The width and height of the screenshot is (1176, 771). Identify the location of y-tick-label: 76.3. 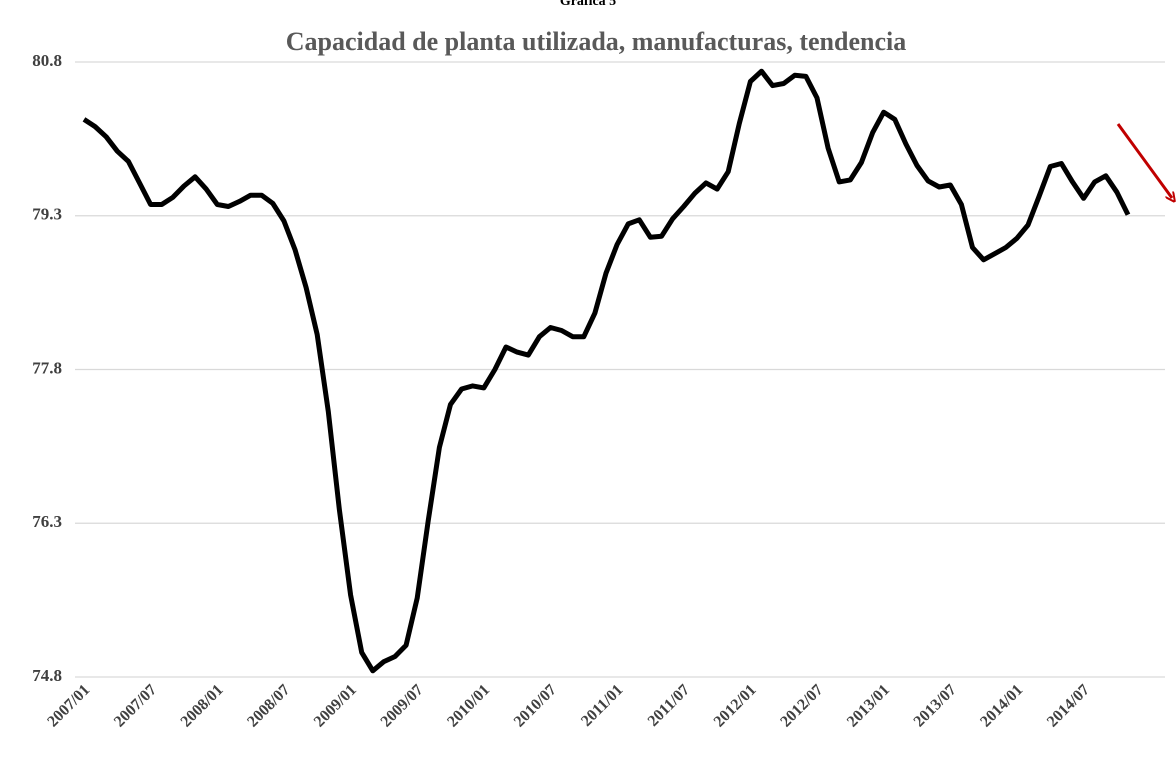
(47, 521).